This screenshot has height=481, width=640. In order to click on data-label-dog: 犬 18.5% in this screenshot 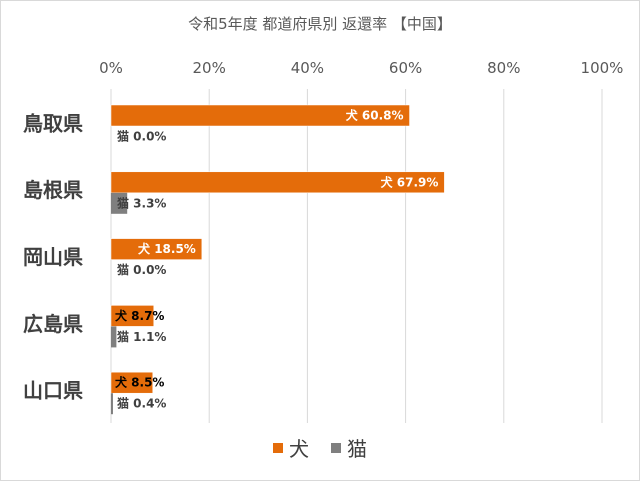, I will do `click(167, 248)`.